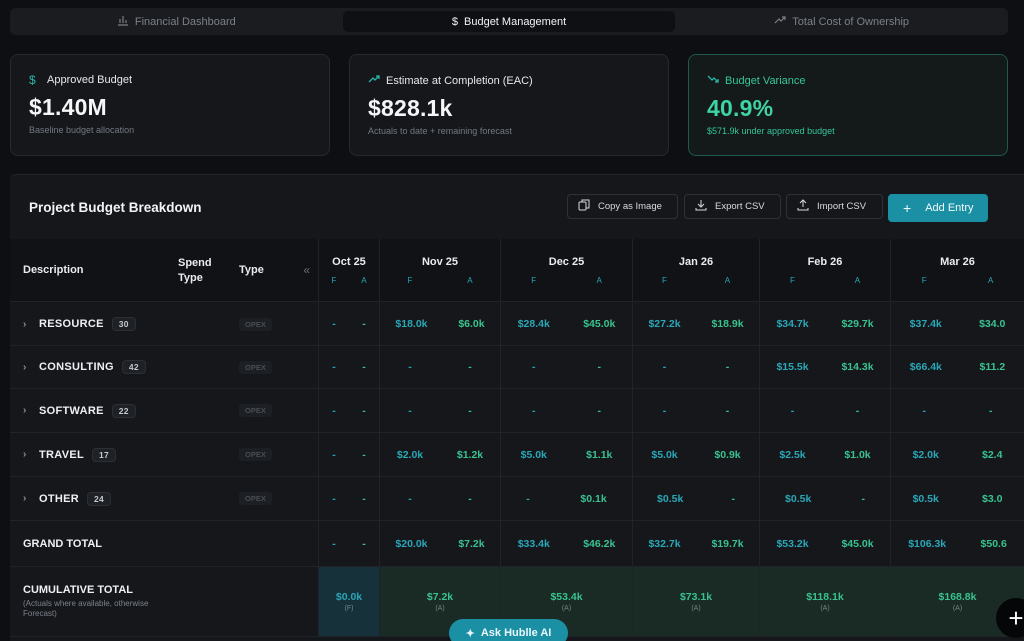 Image resolution: width=1024 pixels, height=641 pixels. I want to click on value-pair: --, so click(696, 367).